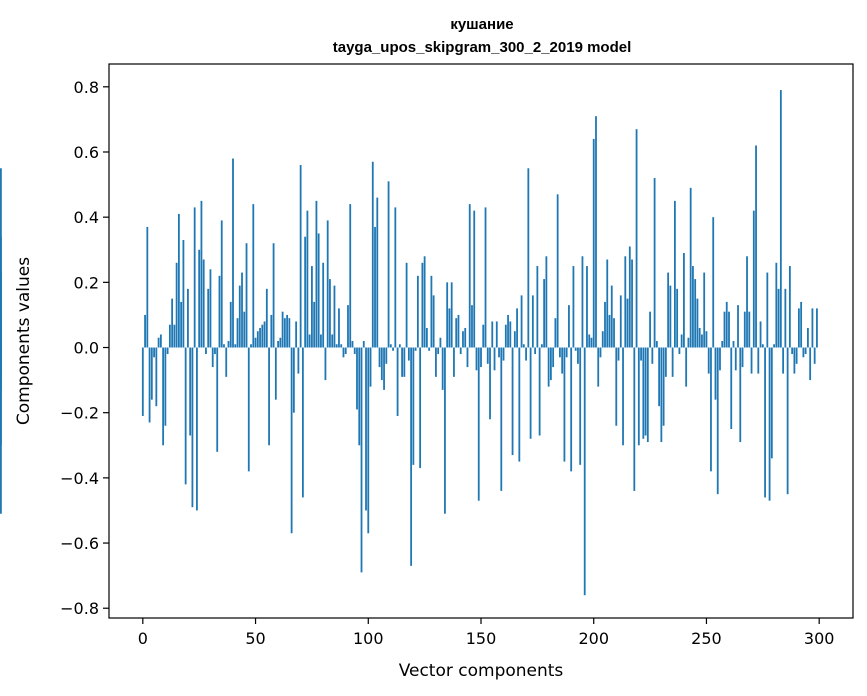 This screenshot has height=696, width=867. What do you see at coordinates (79, 543) in the screenshot?
I see `y-tick-label: −0.6` at bounding box center [79, 543].